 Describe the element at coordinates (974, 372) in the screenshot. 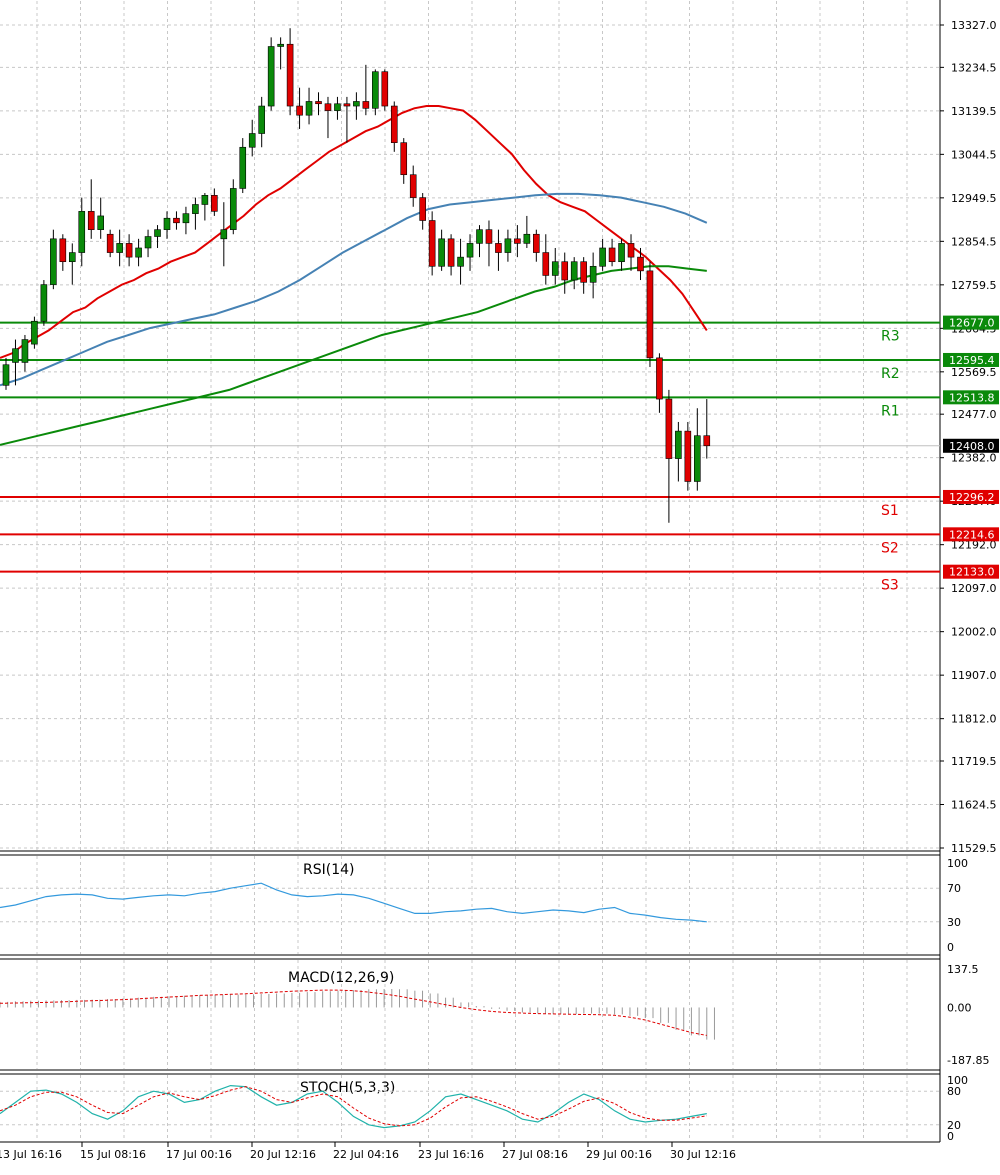

I see `price-tick-label: 12569.5` at that location.